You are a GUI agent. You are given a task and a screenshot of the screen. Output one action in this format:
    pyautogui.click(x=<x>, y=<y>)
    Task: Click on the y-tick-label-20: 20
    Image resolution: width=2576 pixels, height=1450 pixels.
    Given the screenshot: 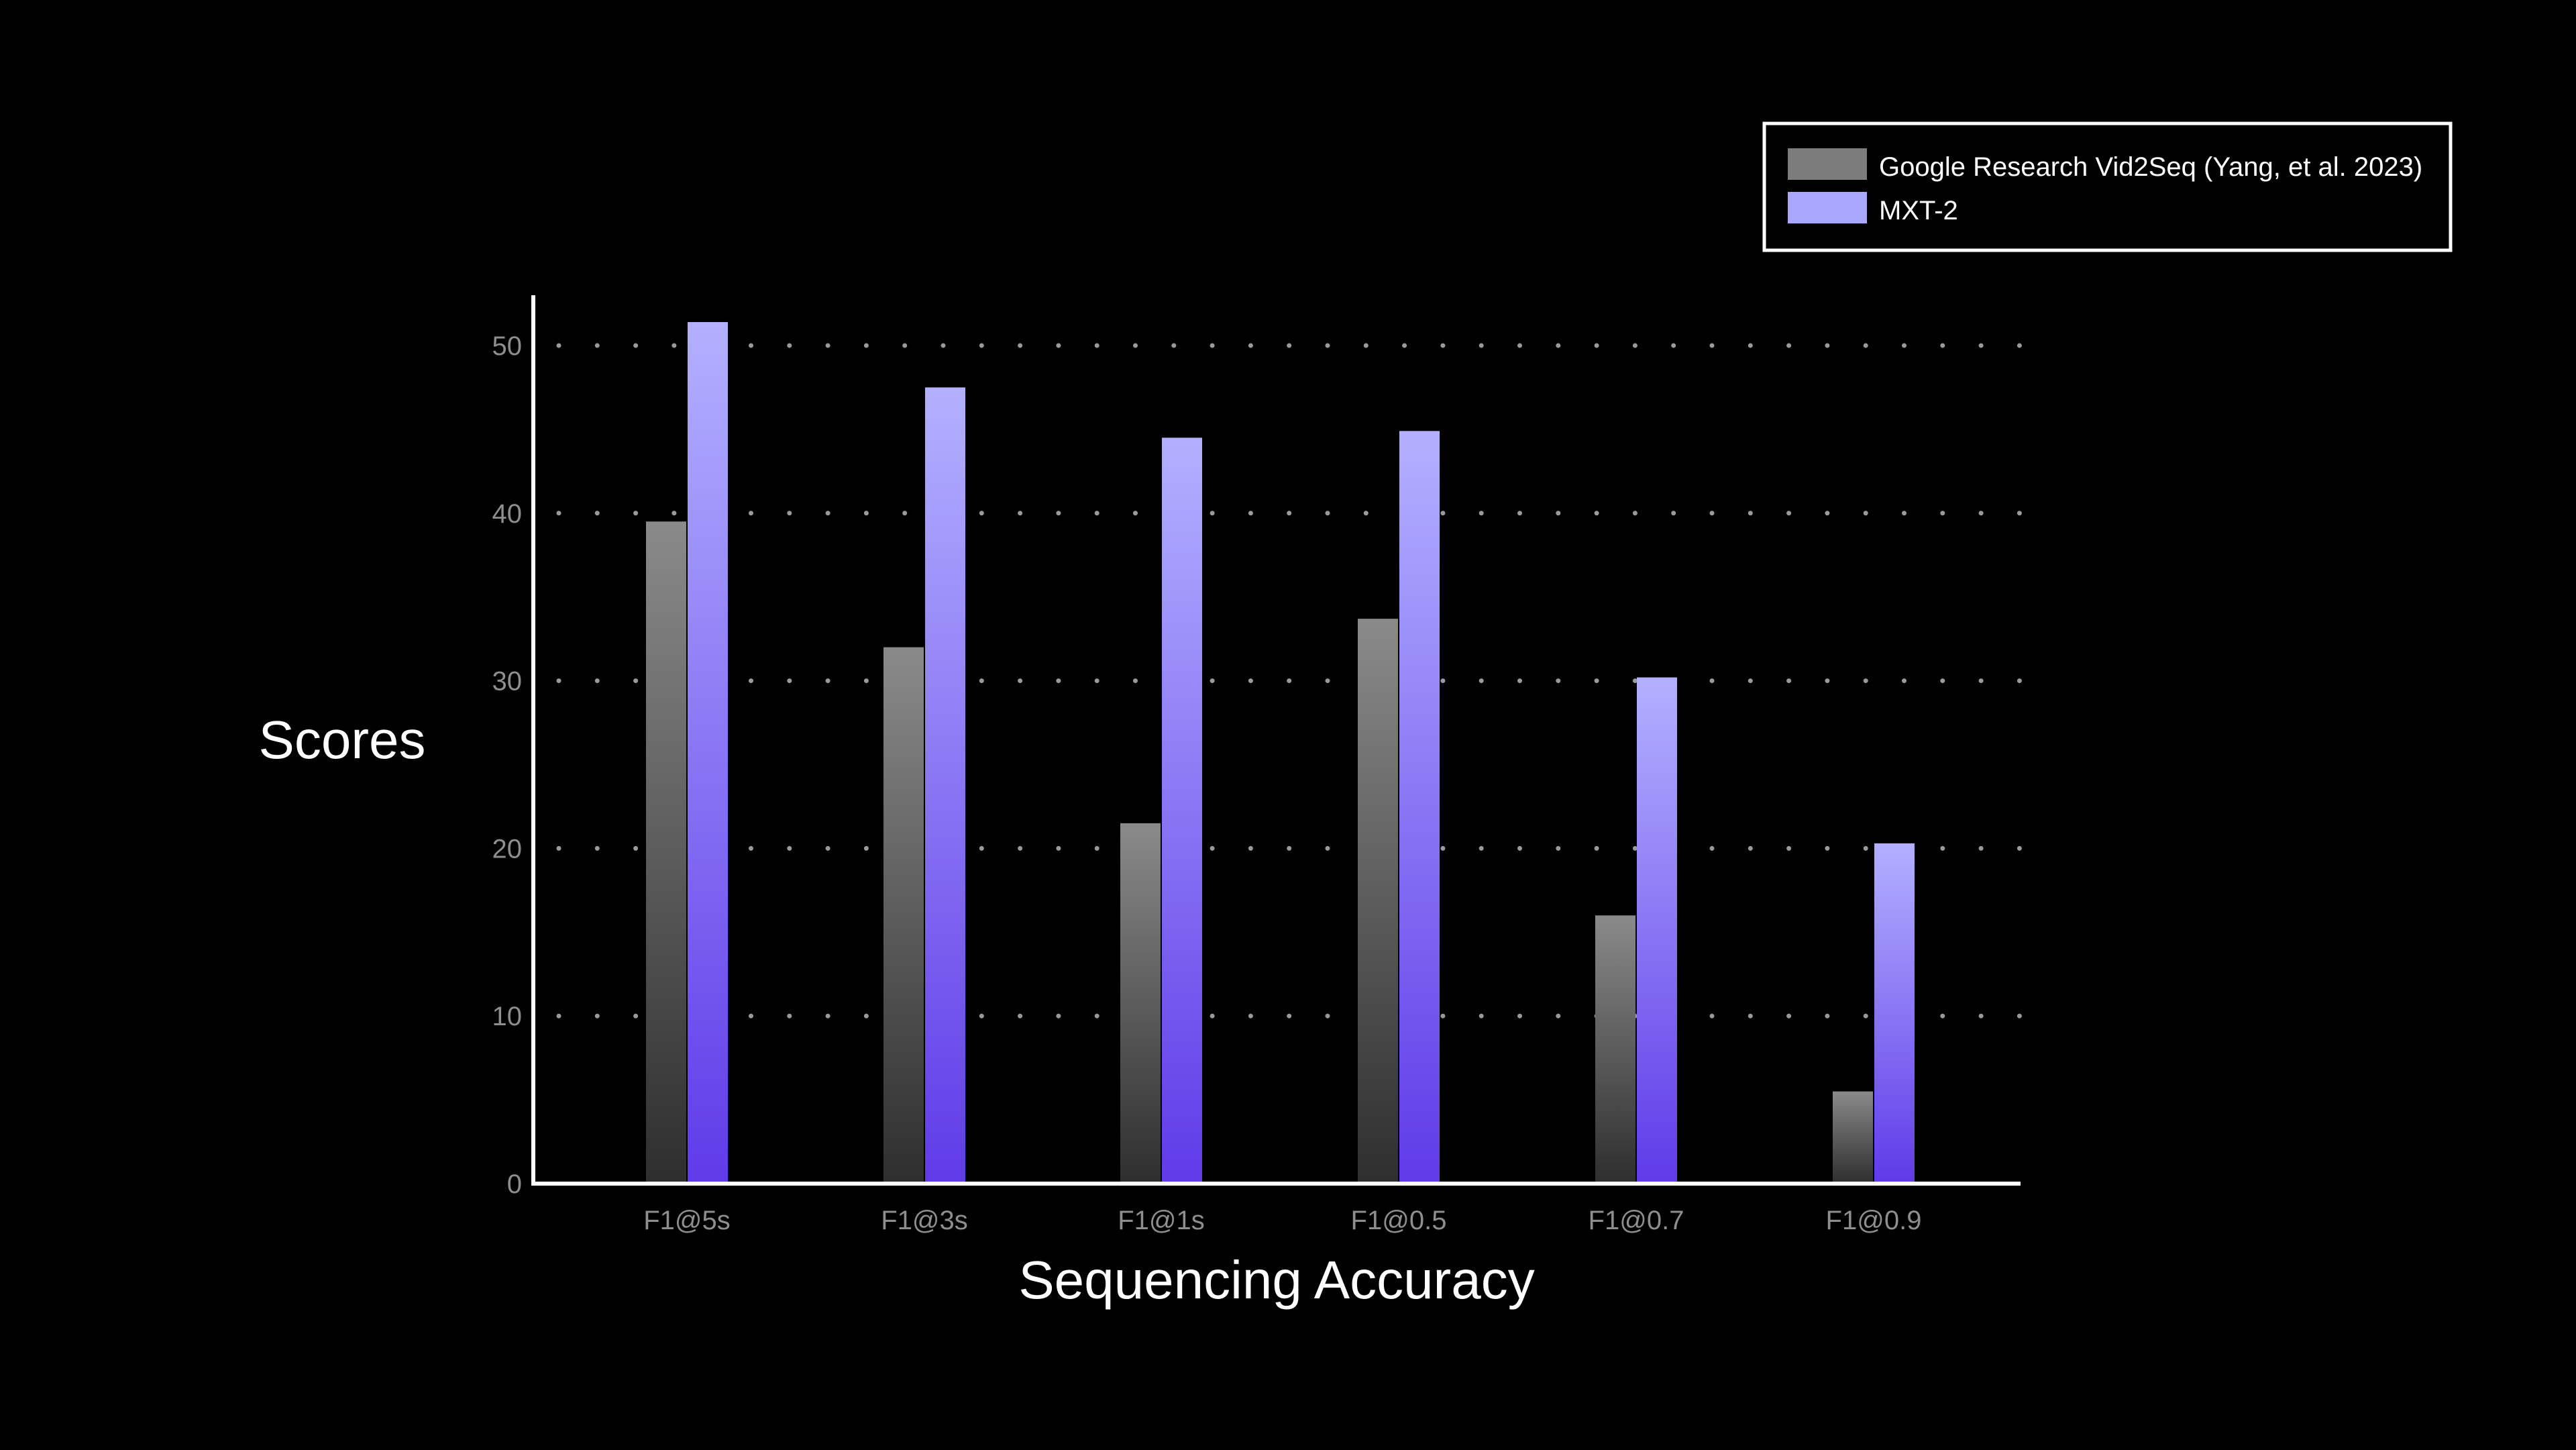 What is the action you would take?
    pyautogui.click(x=507, y=849)
    